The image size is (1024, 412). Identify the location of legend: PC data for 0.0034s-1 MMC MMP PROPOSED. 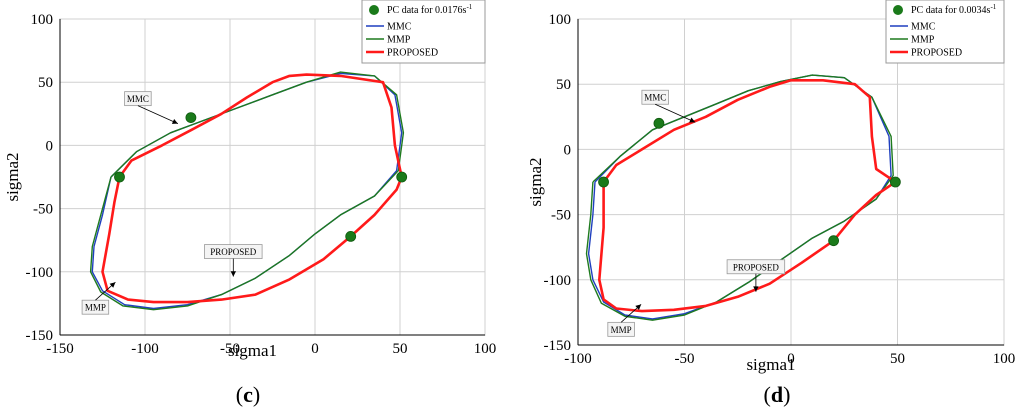
(945, 32).